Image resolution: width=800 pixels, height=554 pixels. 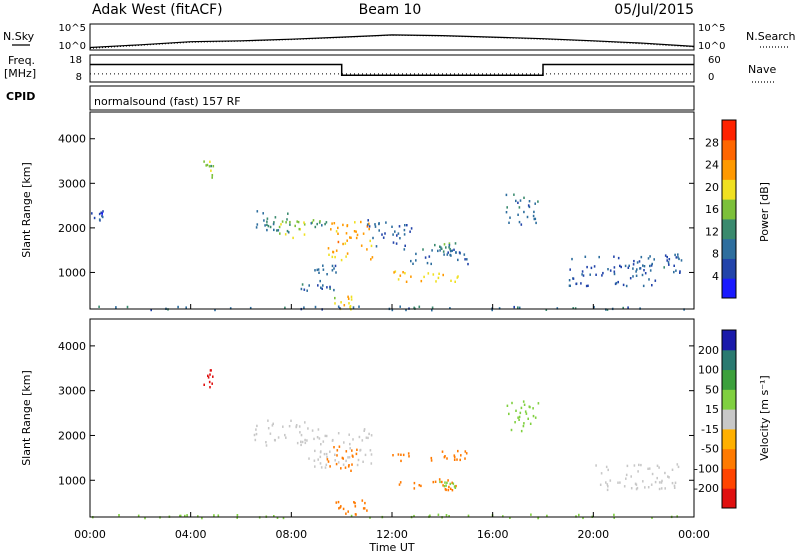 What do you see at coordinates (72, 228) in the screenshot?
I see `power-ytick-label: 2000` at bounding box center [72, 228].